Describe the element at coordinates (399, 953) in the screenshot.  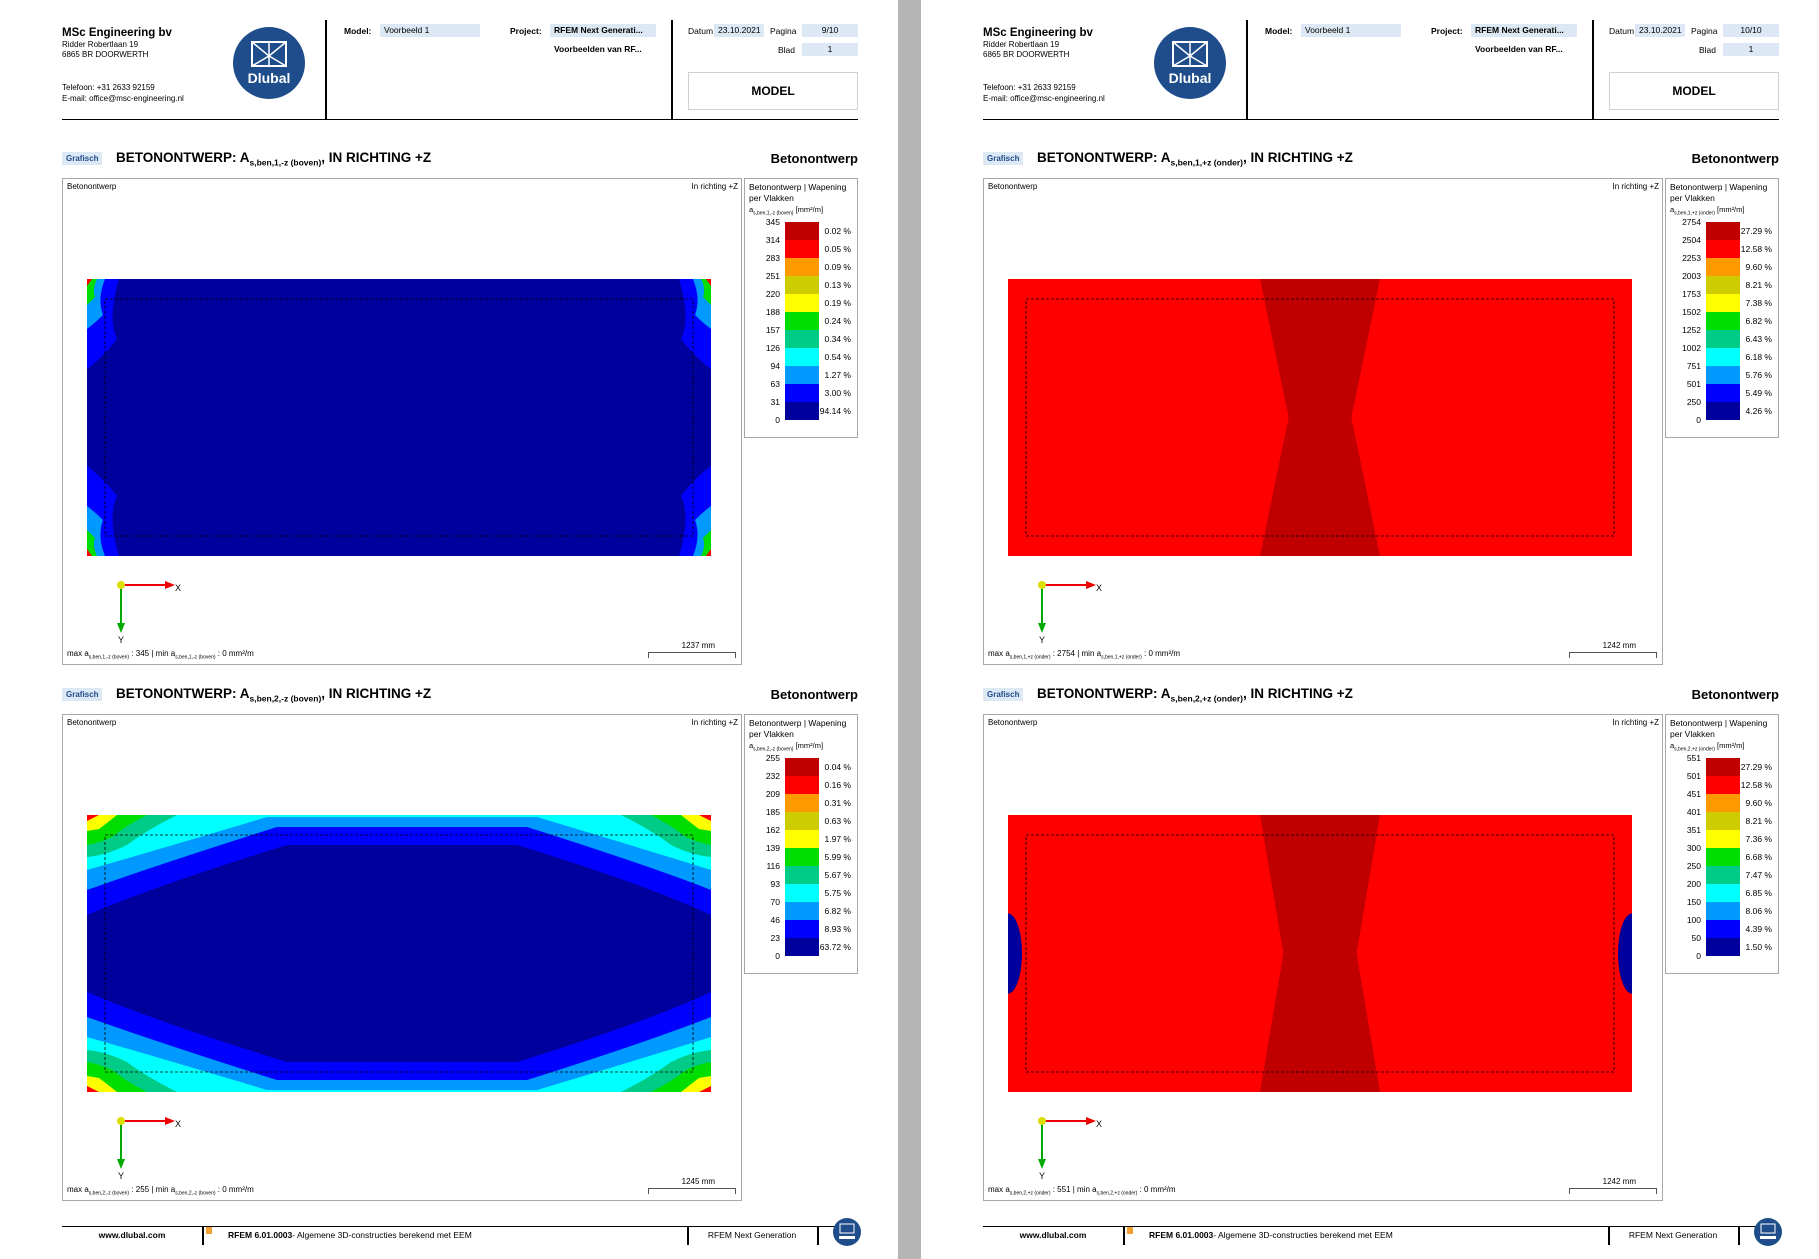
I see `contour-plot` at that location.